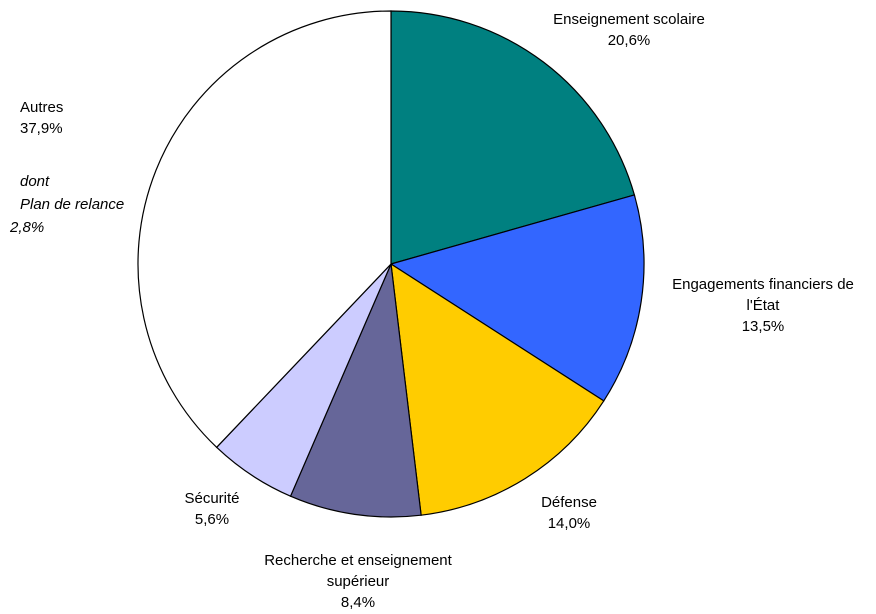 Image resolution: width=876 pixels, height=614 pixels. I want to click on slice-value-label: 20,6%, so click(629, 40).